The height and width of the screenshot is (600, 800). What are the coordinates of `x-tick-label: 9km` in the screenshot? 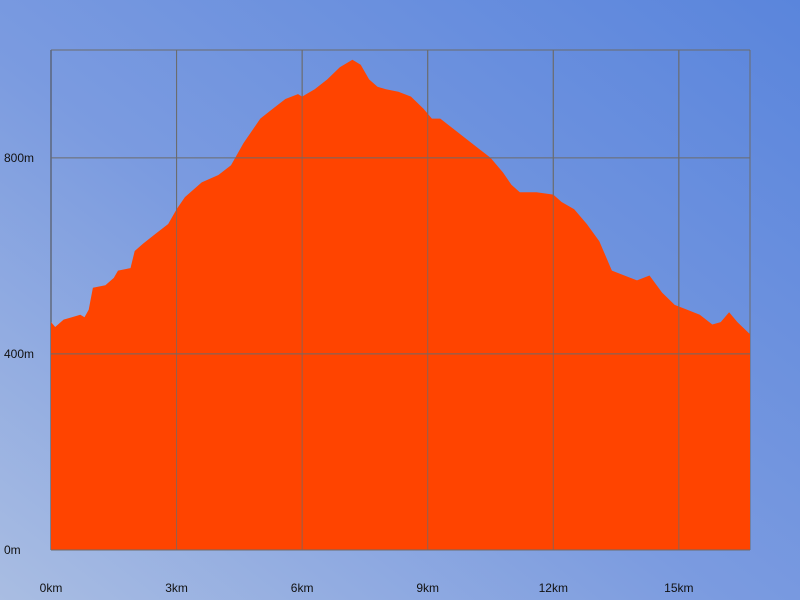 It's located at (427, 588).